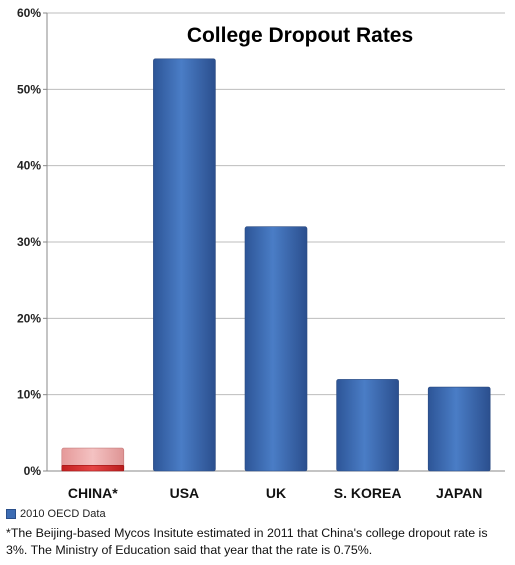  I want to click on y-tick-label: 30%, so click(29, 242).